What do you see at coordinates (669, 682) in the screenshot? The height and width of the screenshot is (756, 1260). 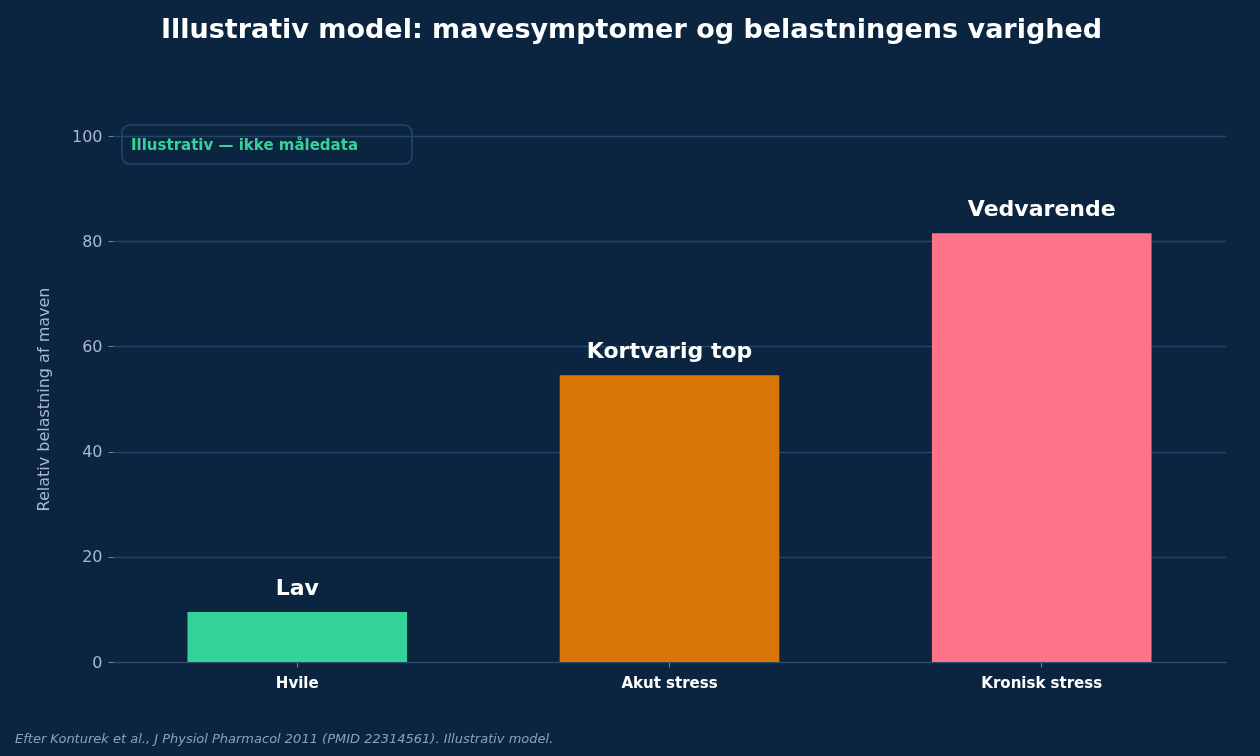 I see `x-tick-label: Akut stress` at bounding box center [669, 682].